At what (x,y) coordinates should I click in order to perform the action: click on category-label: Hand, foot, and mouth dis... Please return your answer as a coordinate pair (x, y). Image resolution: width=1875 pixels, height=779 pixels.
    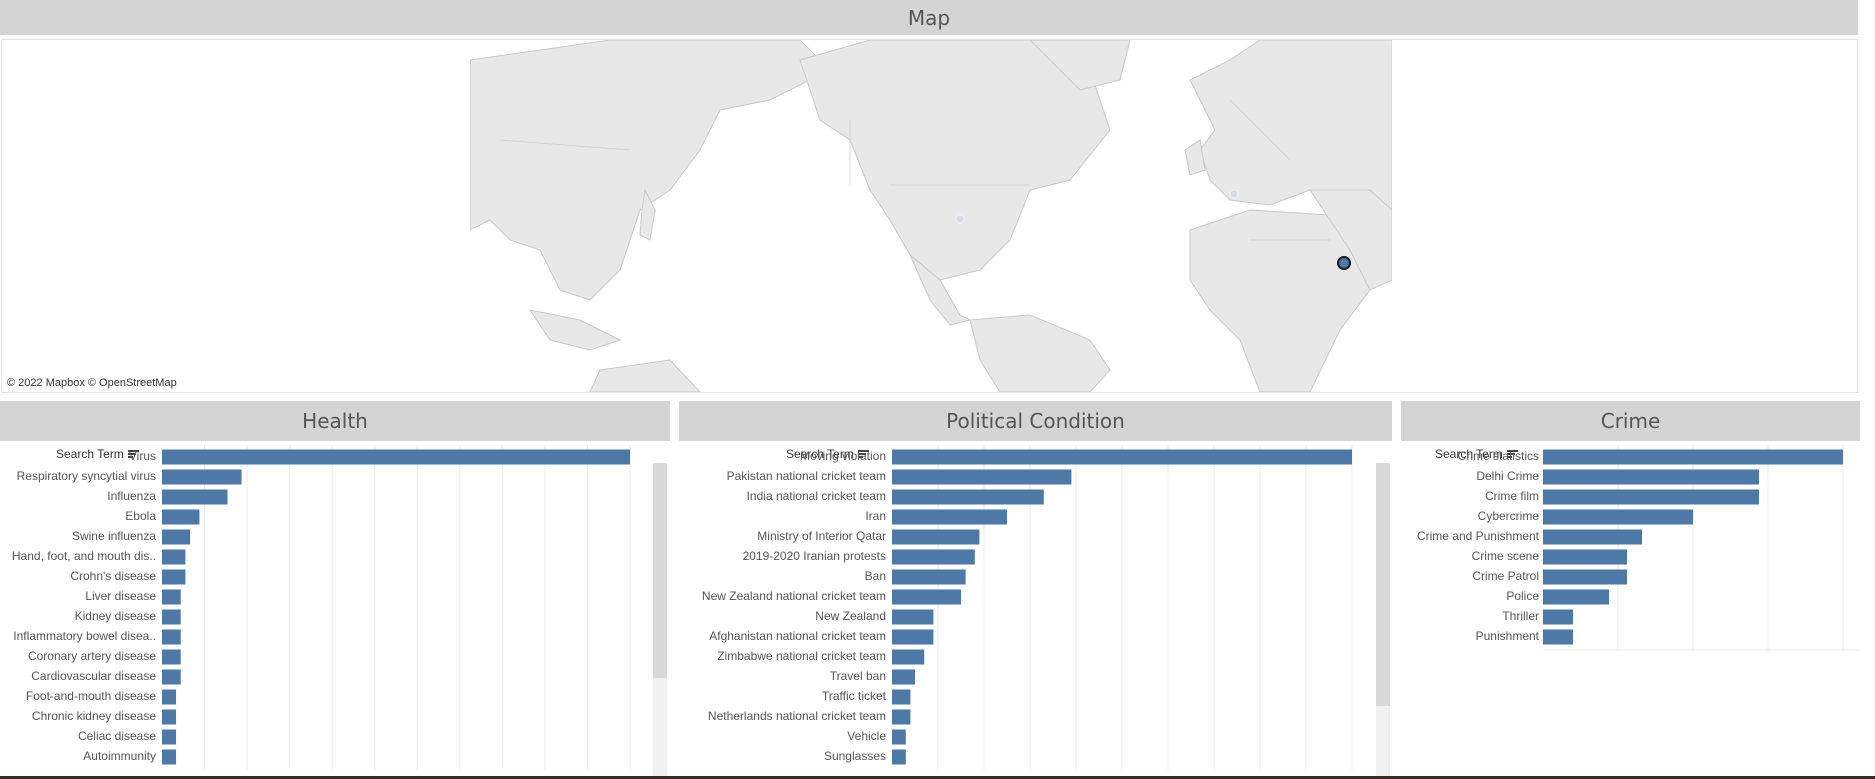
    Looking at the image, I should click on (84, 556).